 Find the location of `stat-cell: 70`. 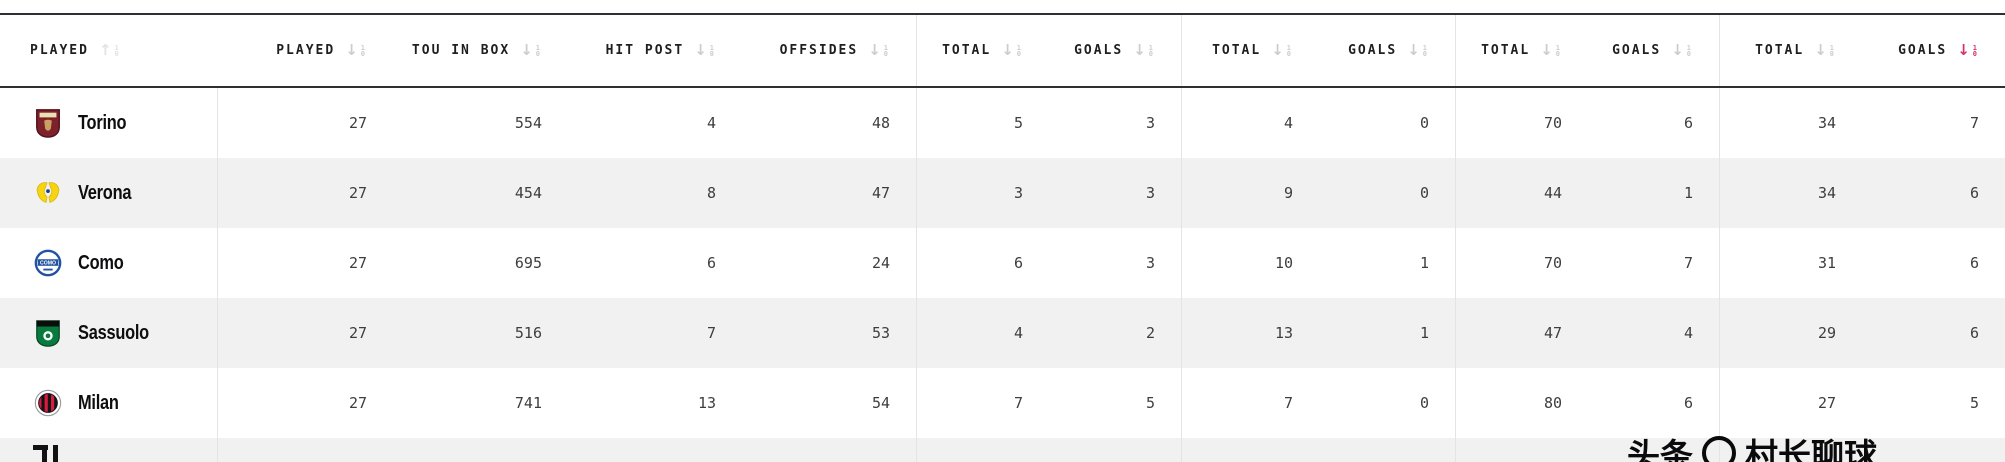

stat-cell: 70 is located at coordinates (1552, 263).